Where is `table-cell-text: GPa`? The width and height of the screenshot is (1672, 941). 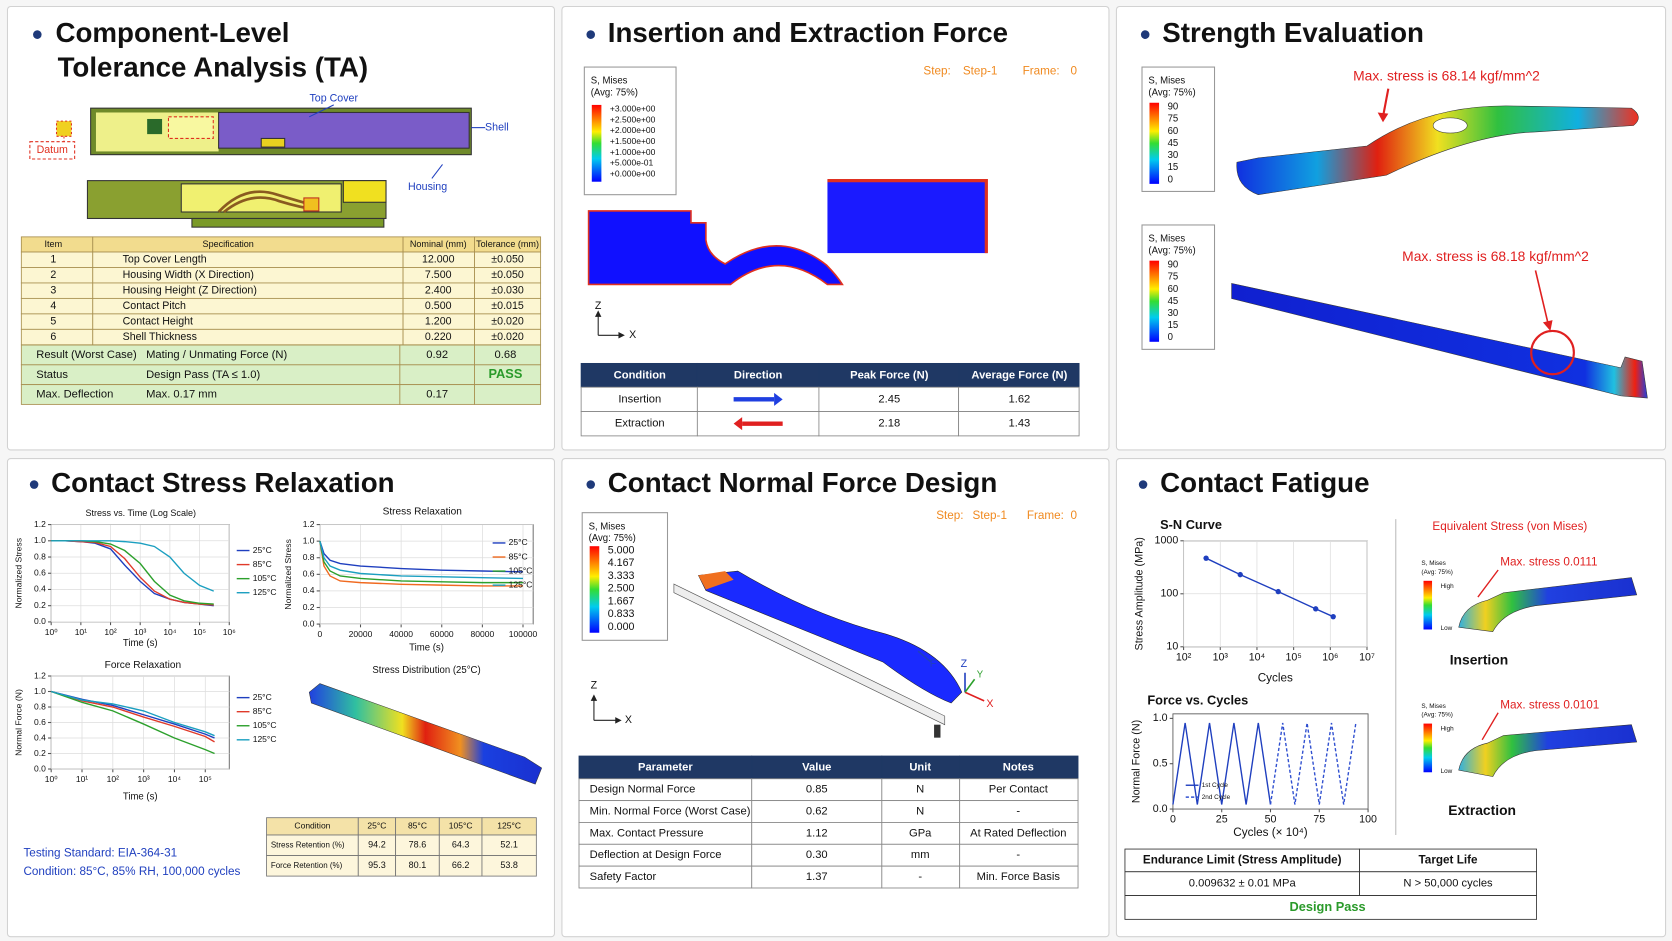
table-cell-text: GPa is located at coordinates (920, 833).